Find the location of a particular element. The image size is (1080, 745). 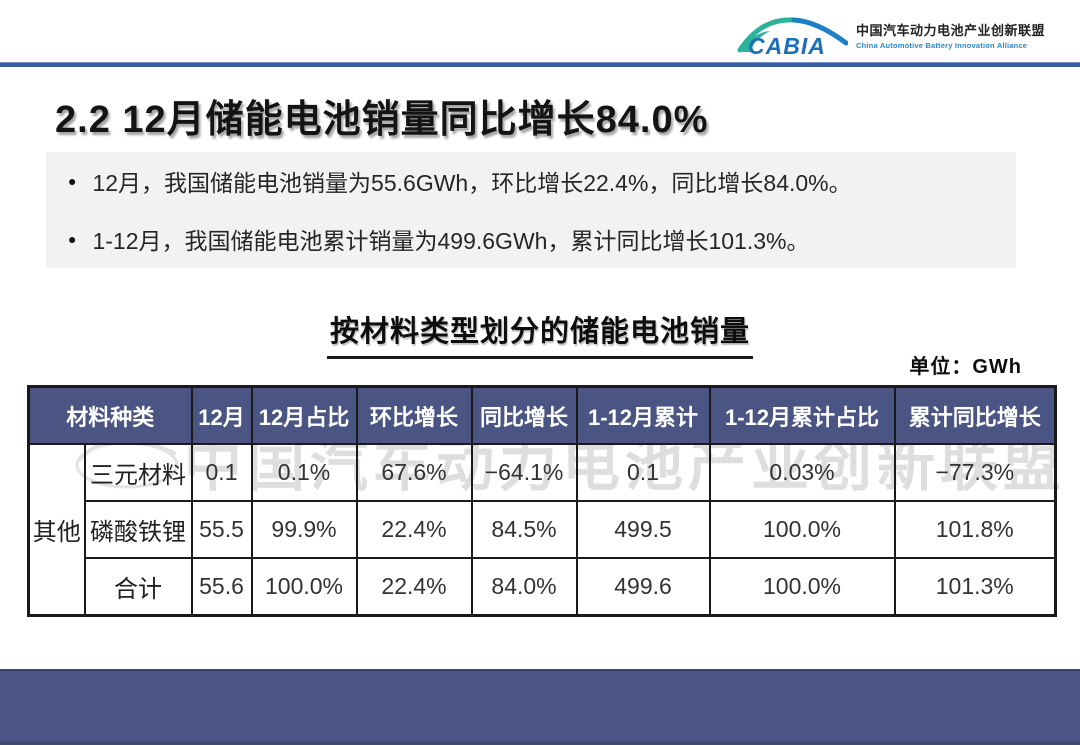

cell: 499.5 is located at coordinates (643, 529).